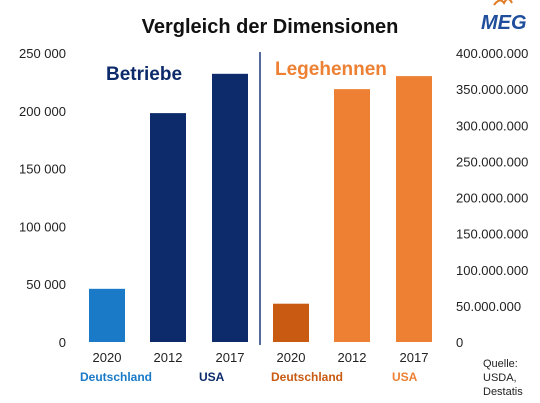 The image size is (540, 403). I want to click on meg-logo: MEG, so click(504, 23).